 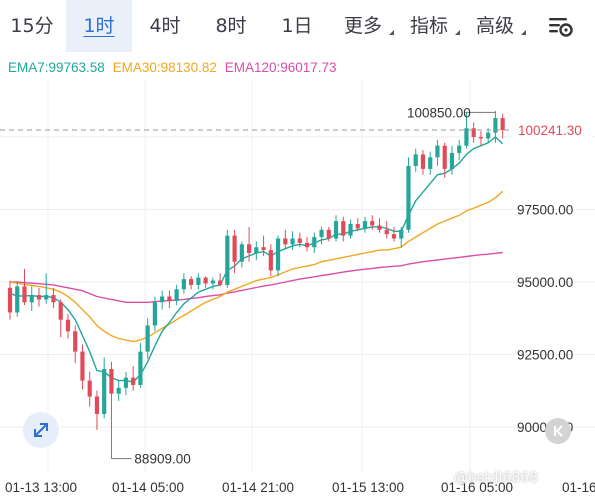 I want to click on tab-2: 4时, so click(x=165, y=26).